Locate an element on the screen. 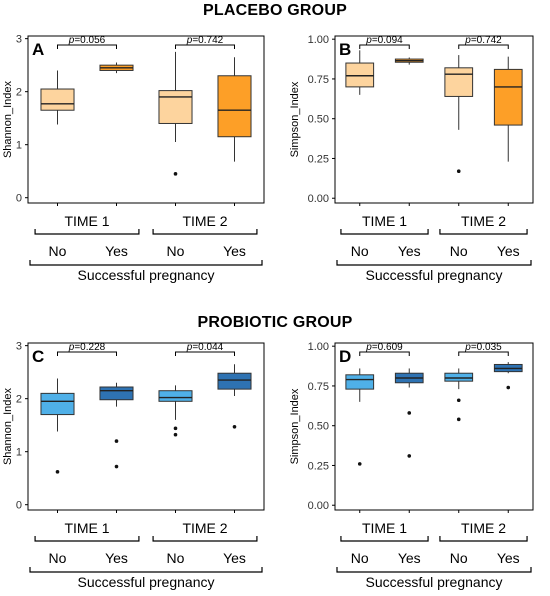 This screenshot has width=550, height=596. panel-c-pvalue-label: p=0.228 is located at coordinates (87, 347).